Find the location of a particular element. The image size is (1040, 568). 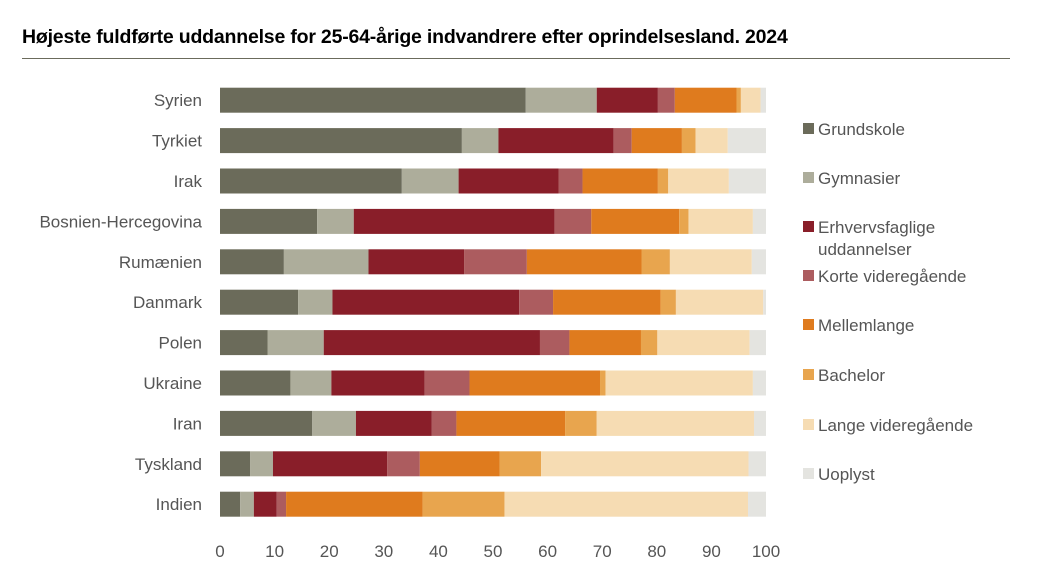

bar-syrien-gymnasier is located at coordinates (561, 100).